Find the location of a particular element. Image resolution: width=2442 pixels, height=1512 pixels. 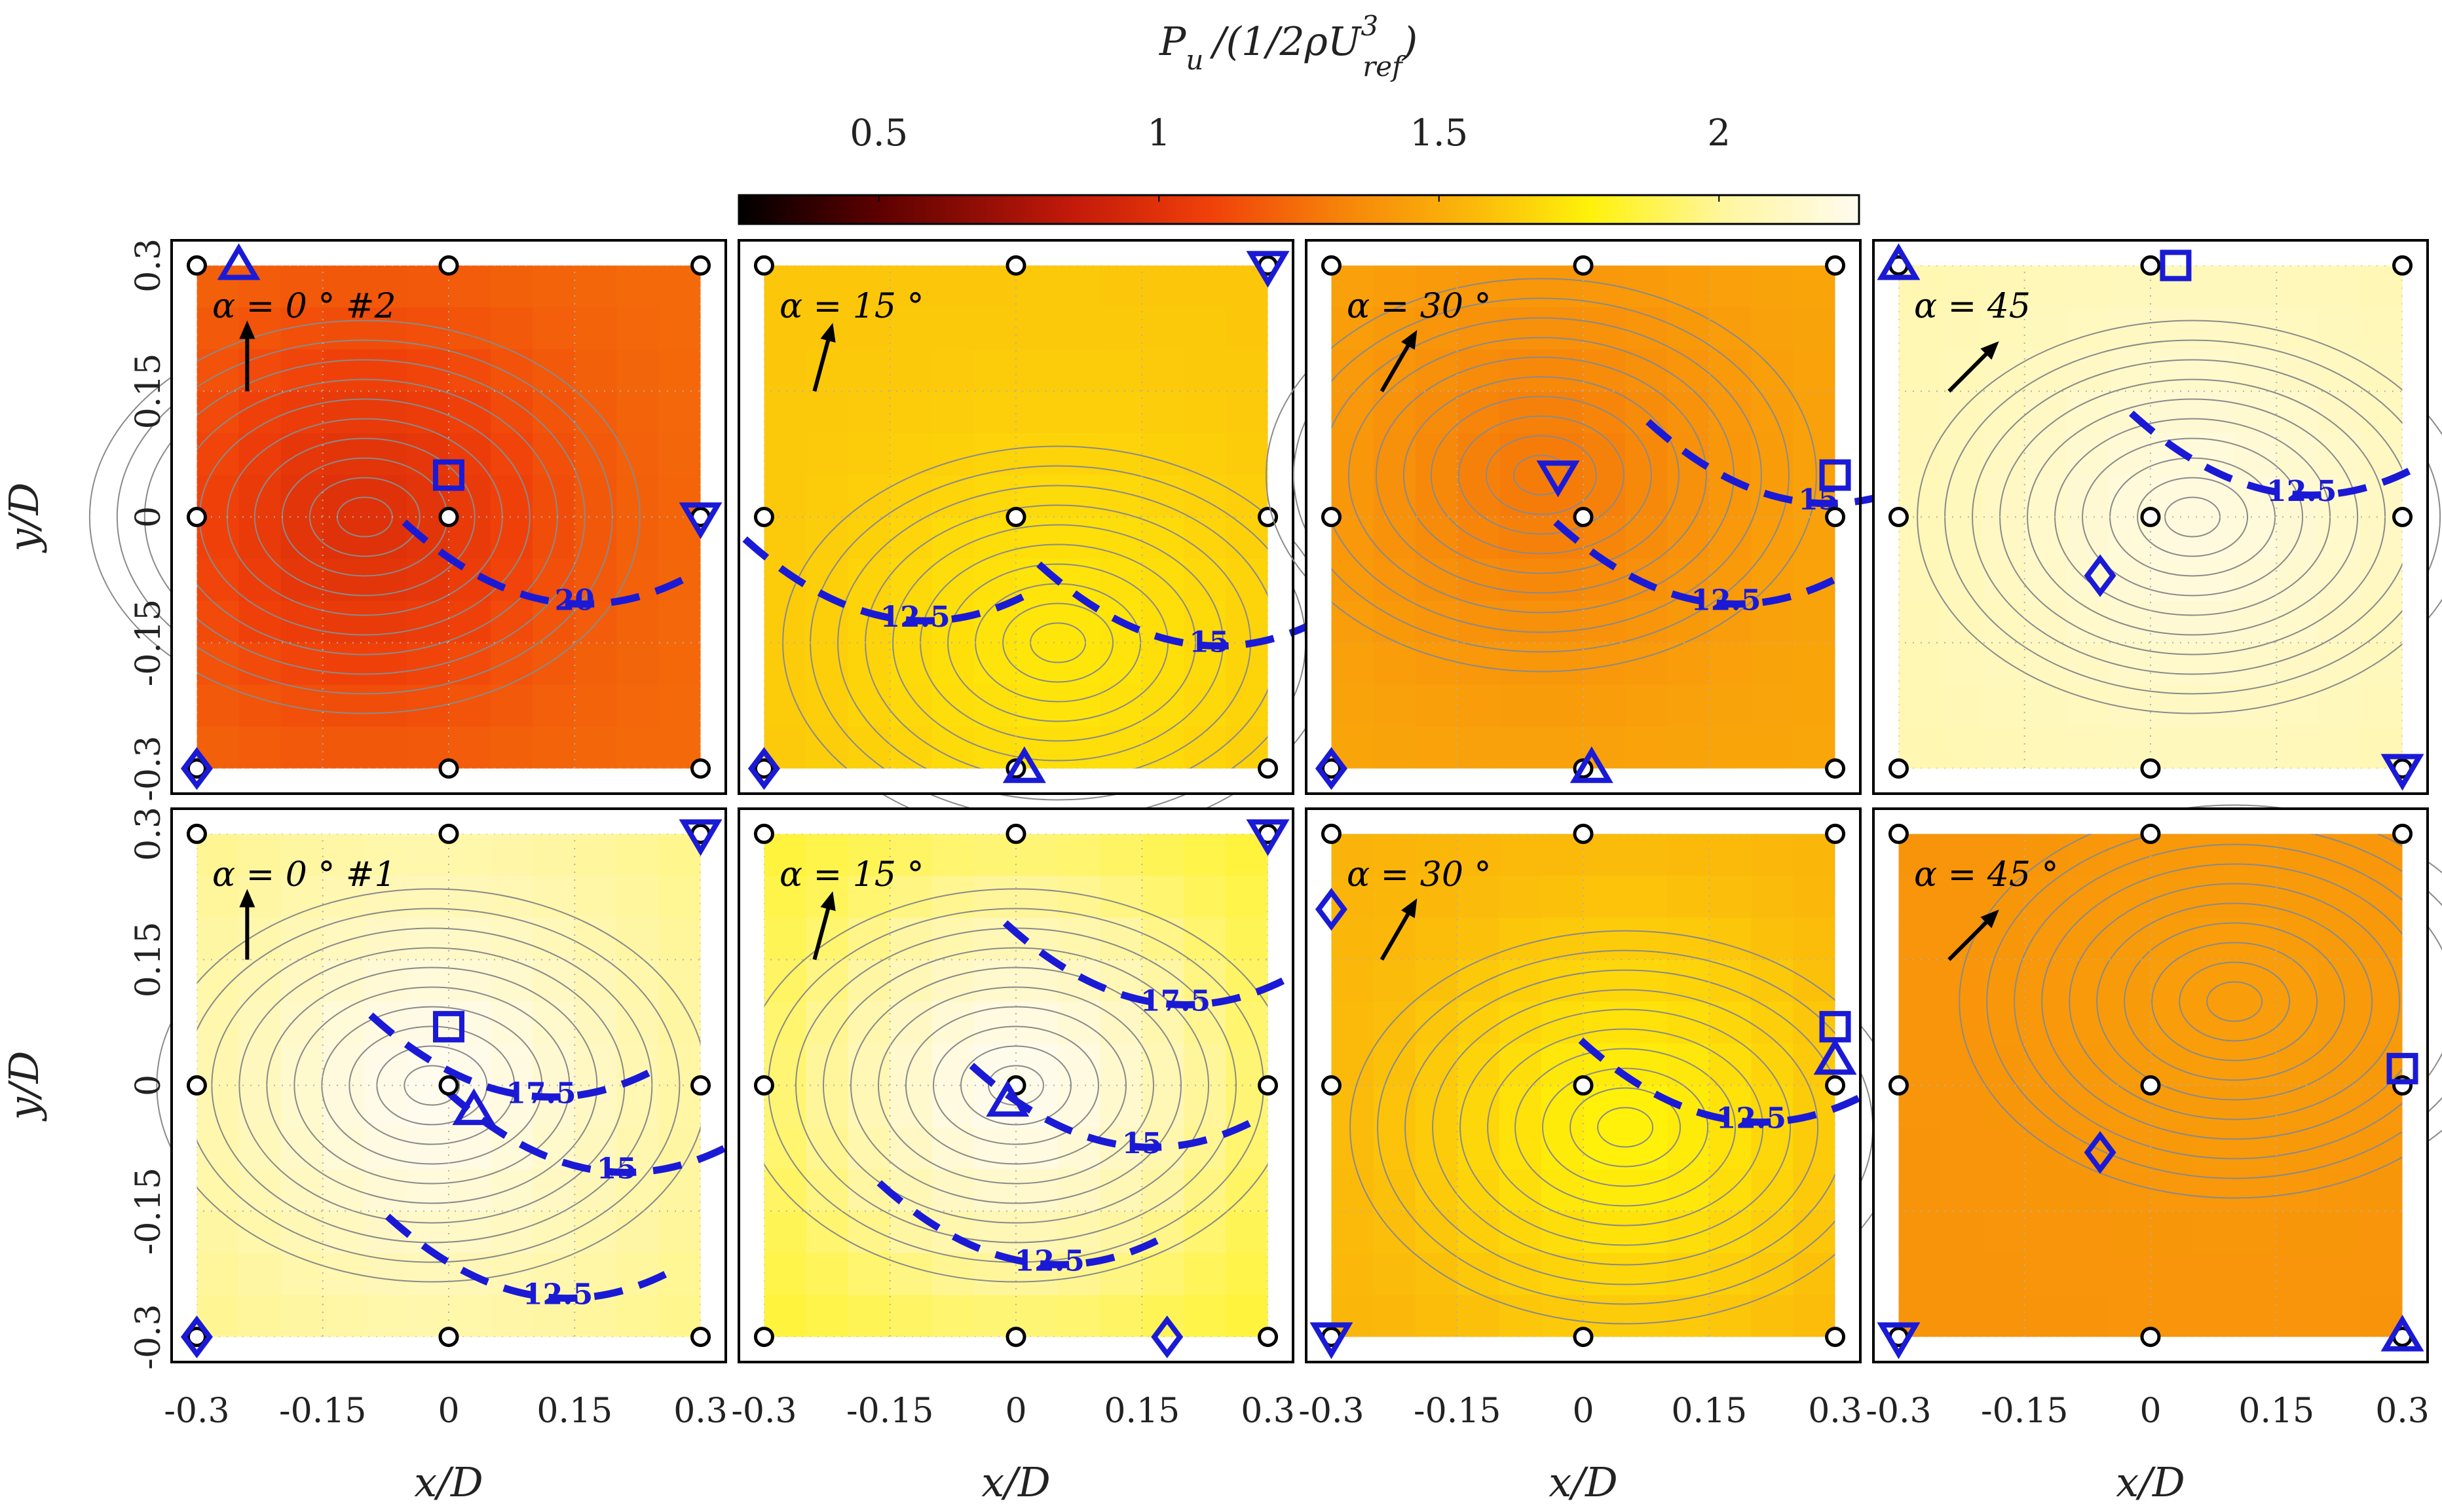

contour-lines is located at coordinates (1541, 474).